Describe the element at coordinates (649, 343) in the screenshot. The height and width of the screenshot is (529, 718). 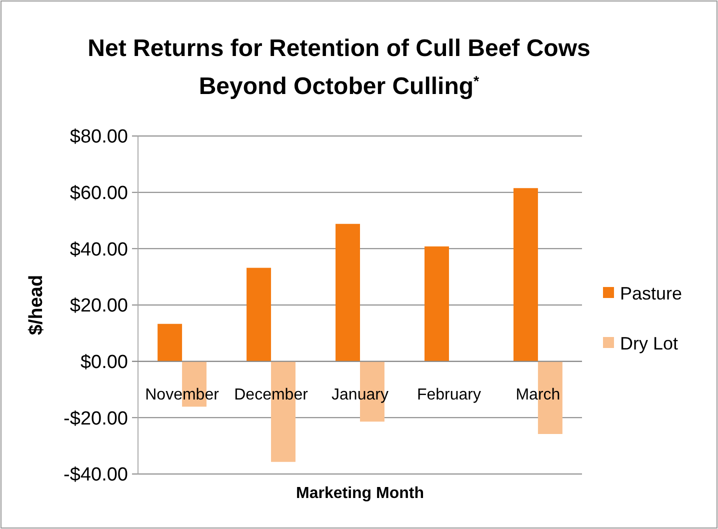
I see `legend-label: Dry Lot` at that location.